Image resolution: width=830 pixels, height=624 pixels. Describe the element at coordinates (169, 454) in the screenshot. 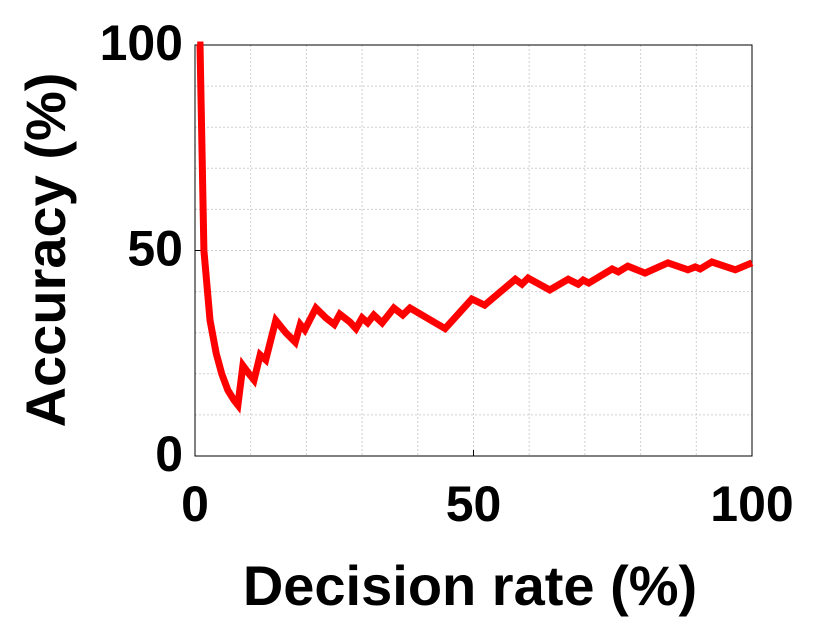

I see `y-tick-label: 0` at that location.